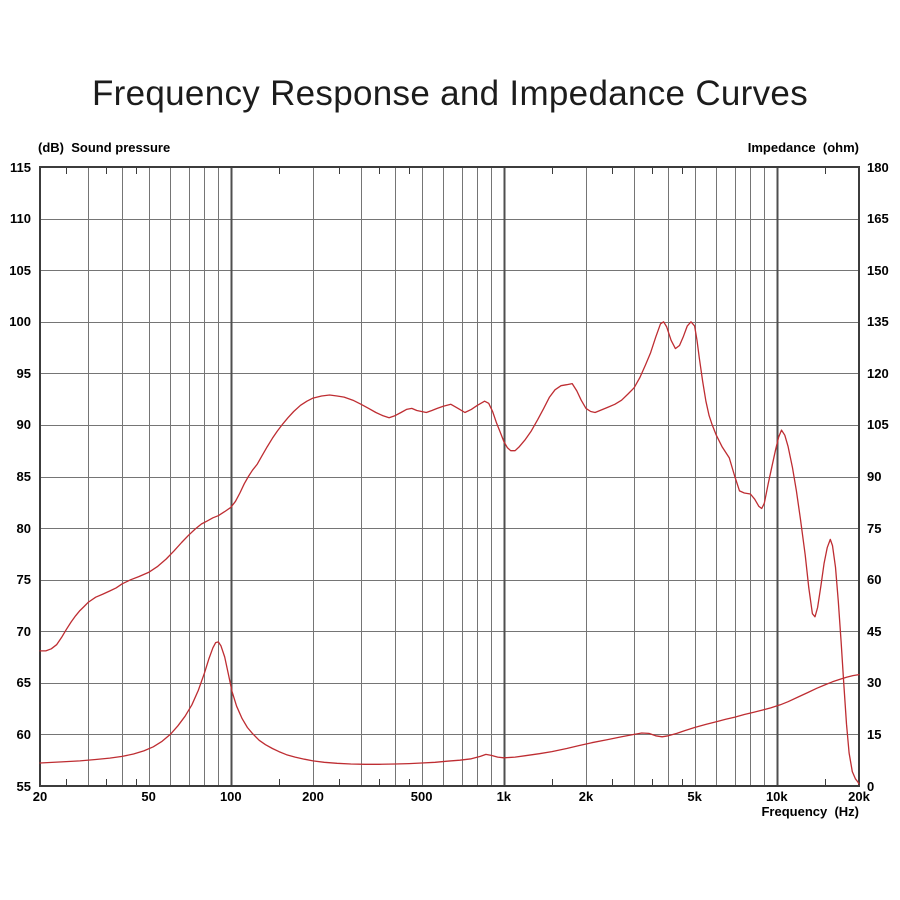 The width and height of the screenshot is (900, 900). What do you see at coordinates (803, 147) in the screenshot?
I see `right-axis-title: Impedance (ohm)` at bounding box center [803, 147].